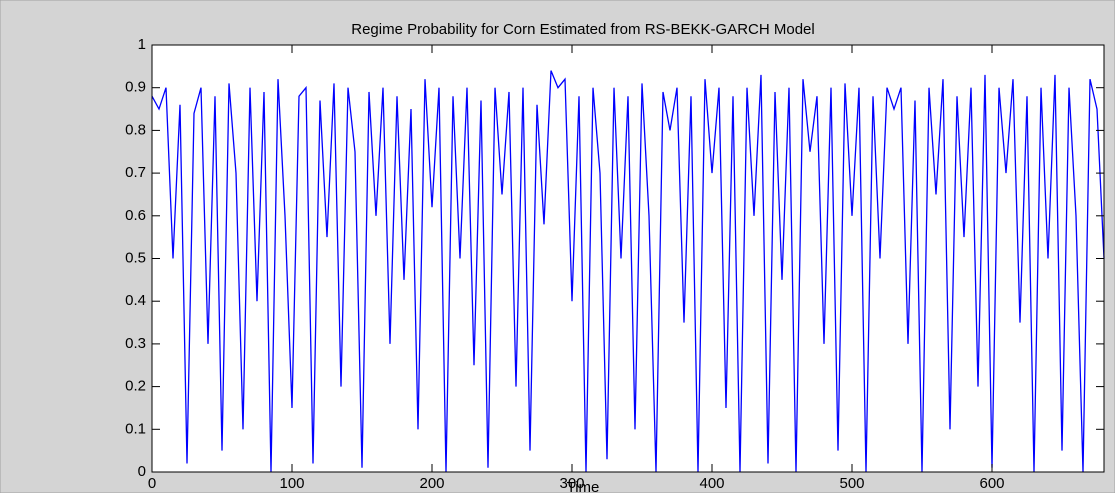 The height and width of the screenshot is (493, 1115). Describe the element at coordinates (135, 428) in the screenshot. I see `y-tick-label: 0.1` at that location.